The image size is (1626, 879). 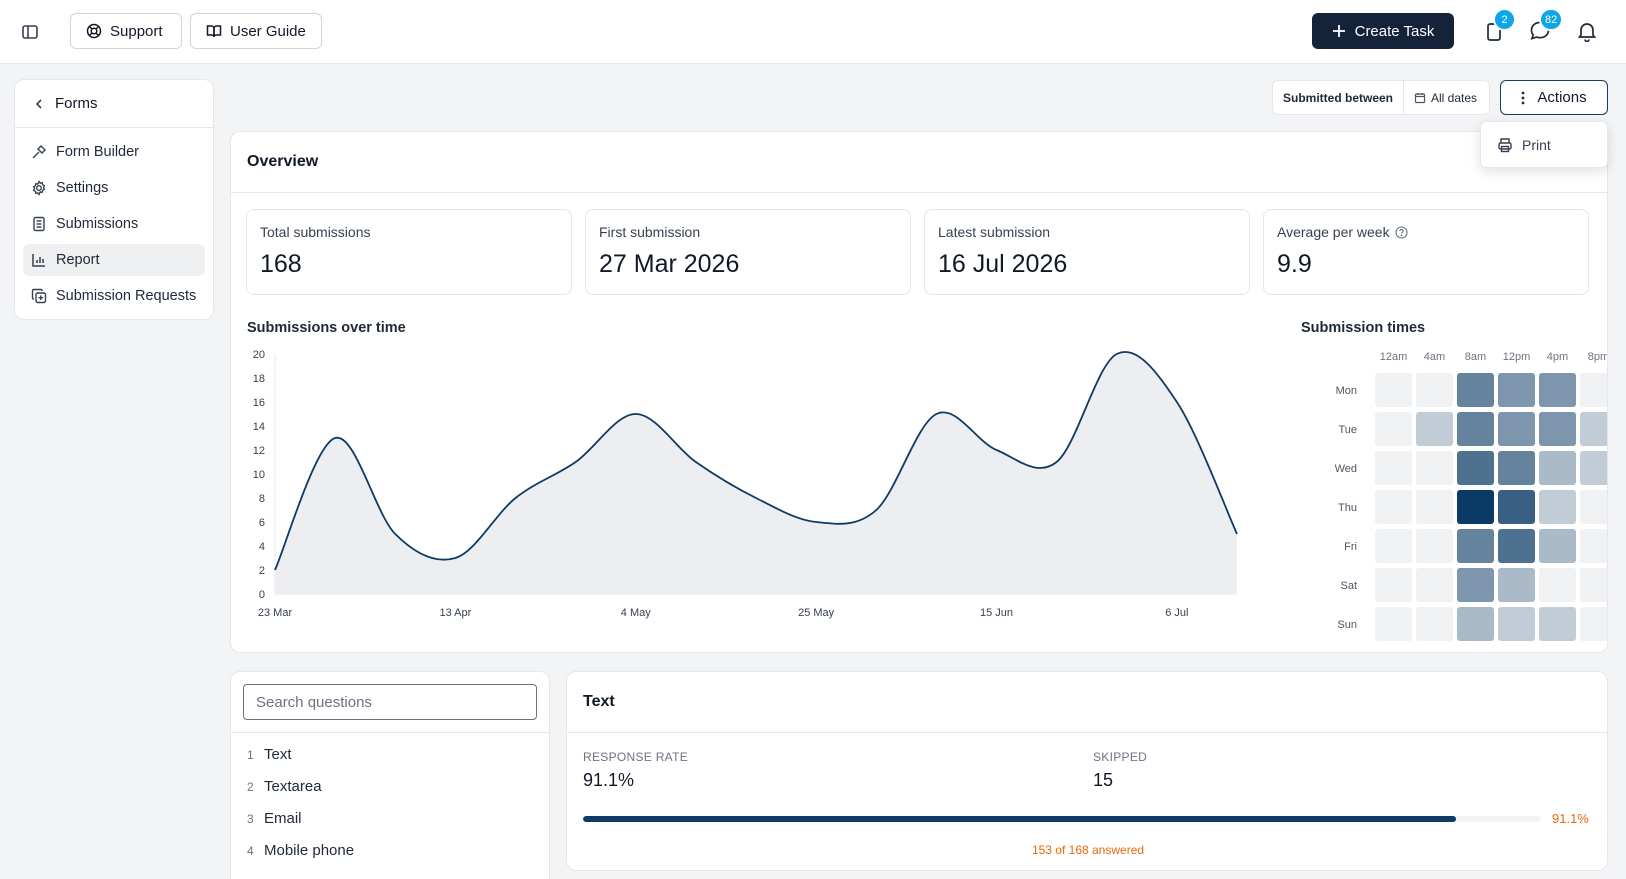 What do you see at coordinates (1339, 97) in the screenshot?
I see `date-filter-label: Submitted between` at bounding box center [1339, 97].